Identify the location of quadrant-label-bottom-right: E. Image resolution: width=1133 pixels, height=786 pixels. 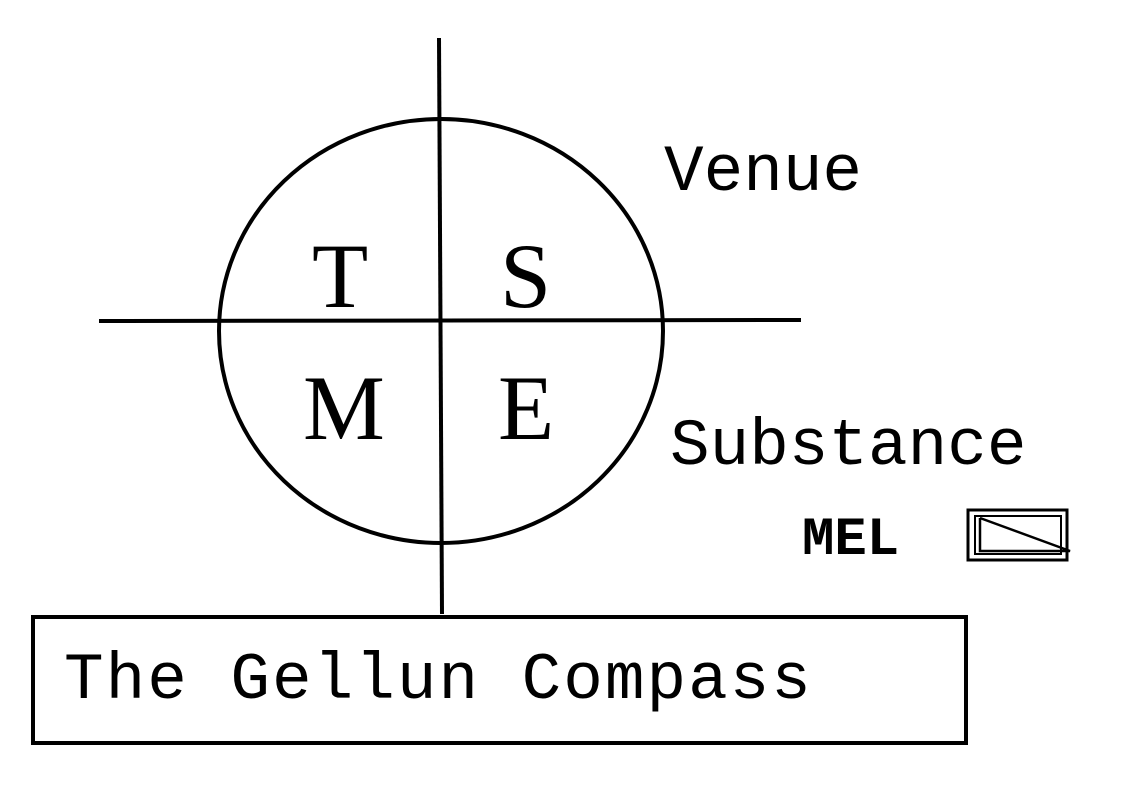
(526, 408).